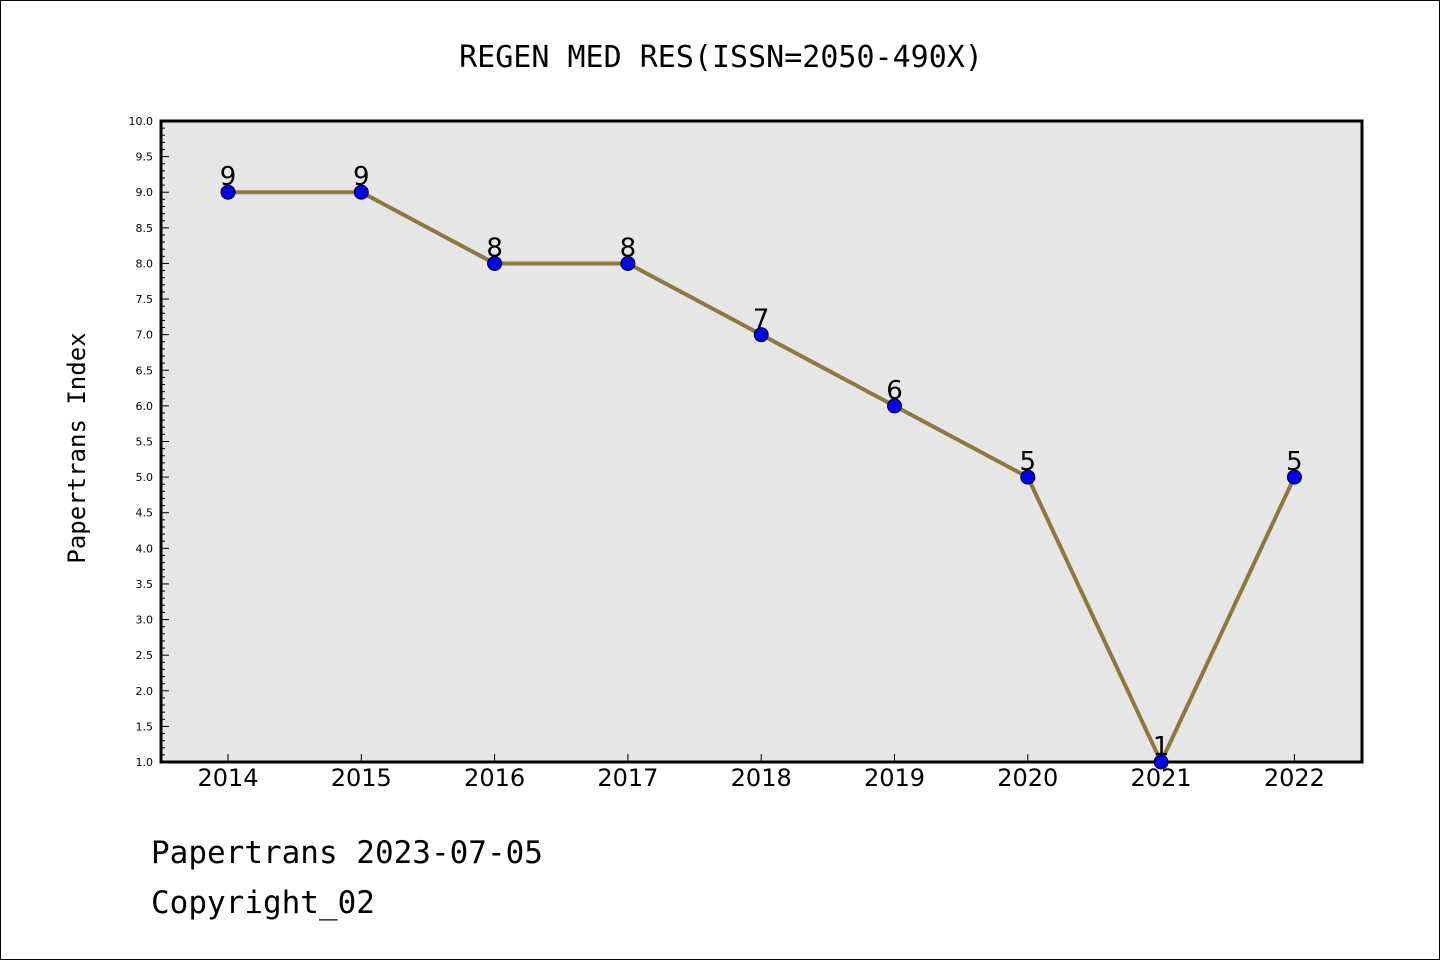  I want to click on y-axis-label: Papertrans Index, so click(77, 447).